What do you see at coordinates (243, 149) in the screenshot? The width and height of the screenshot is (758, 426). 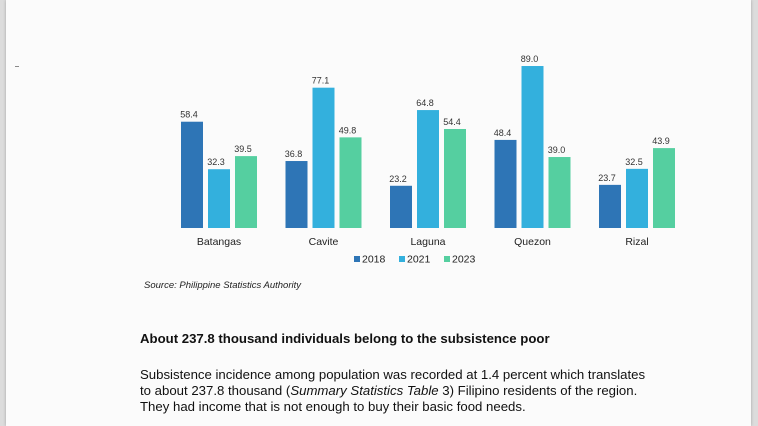 I see `value-label: 39.5` at bounding box center [243, 149].